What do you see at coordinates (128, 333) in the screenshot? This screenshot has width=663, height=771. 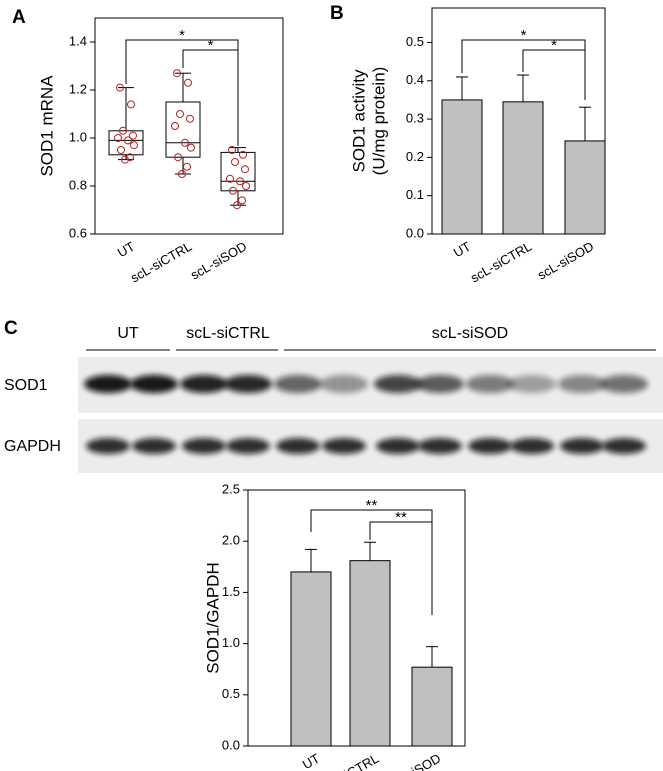 I see `group-label: UT` at bounding box center [128, 333].